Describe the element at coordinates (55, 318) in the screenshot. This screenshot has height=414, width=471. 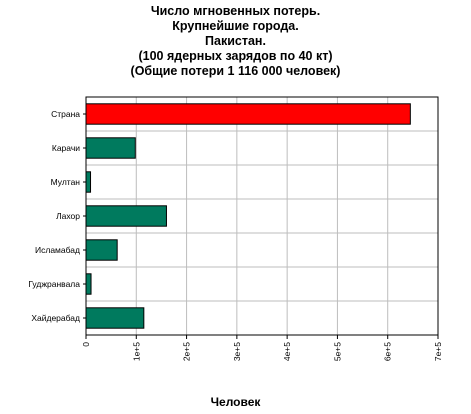
I see `y-tick-label: Хайдерабад` at that location.